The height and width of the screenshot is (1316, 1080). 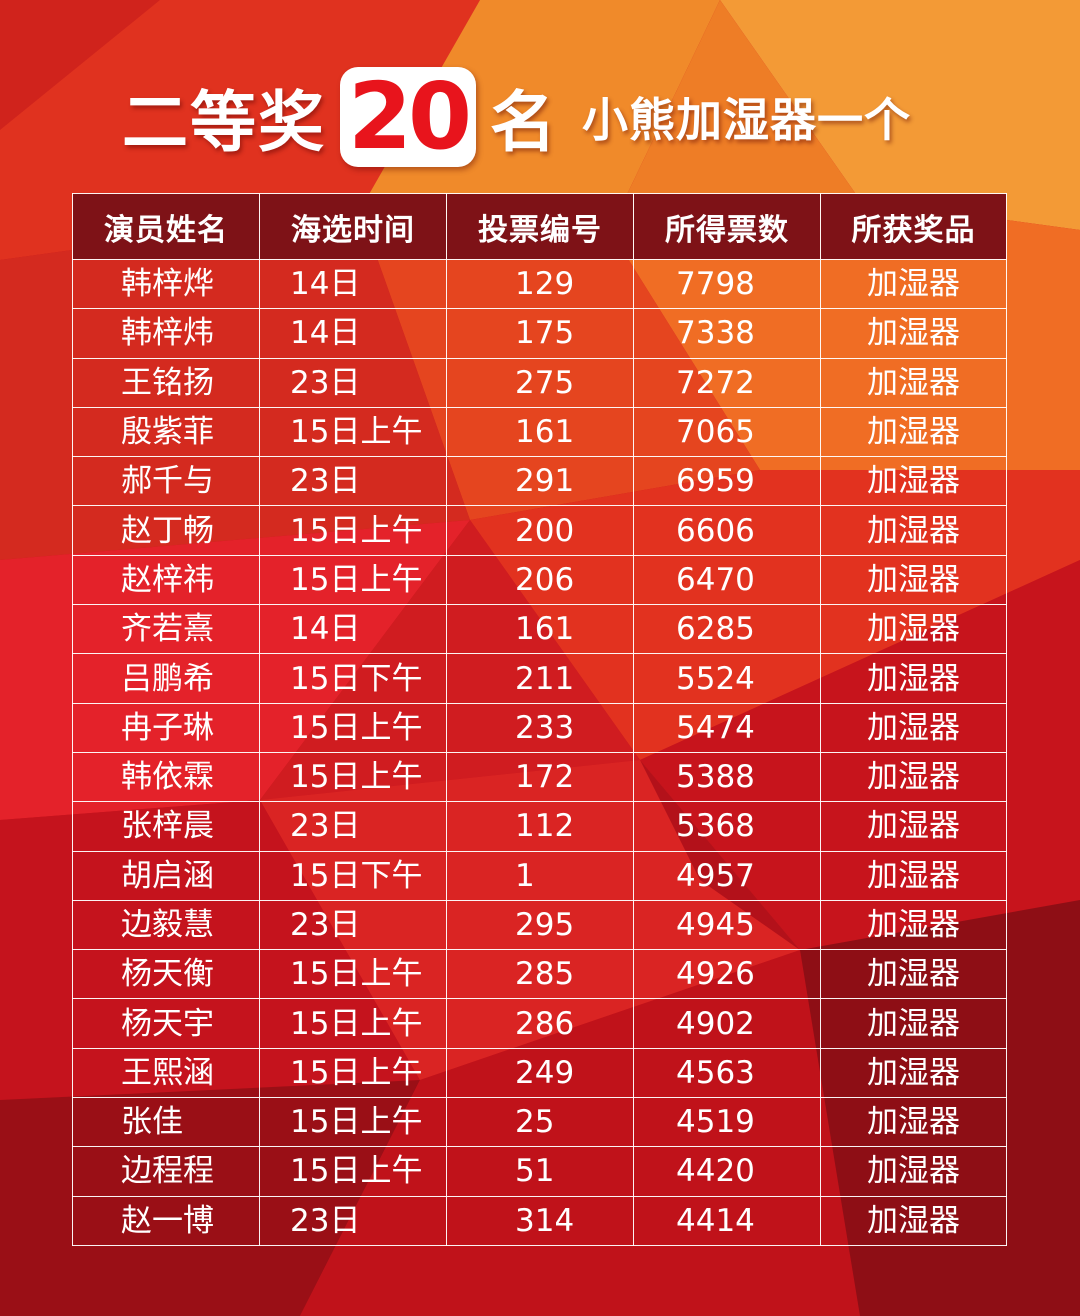 I want to click on table-row: 边毅慧 23日 295 4945 加湿器, so click(x=539, y=925).